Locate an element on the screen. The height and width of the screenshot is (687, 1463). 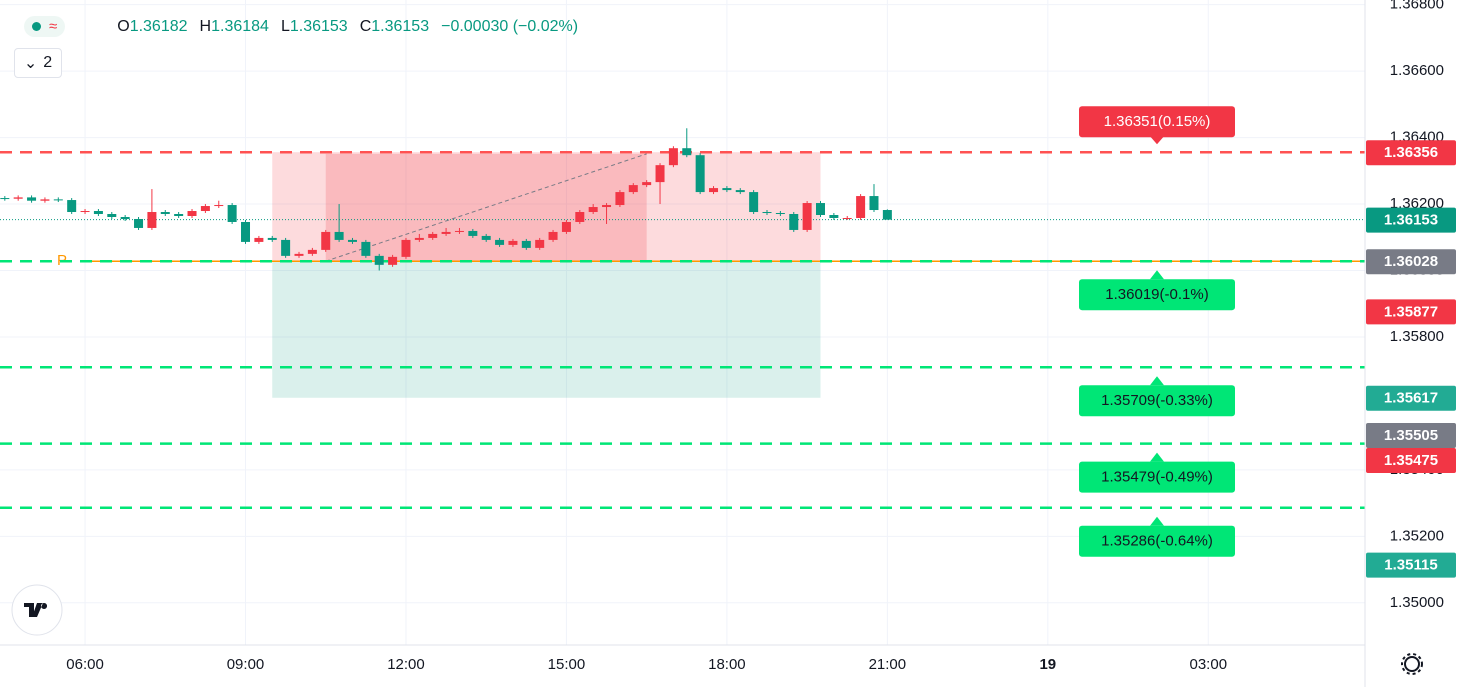
x-tick-label: 03:00 is located at coordinates (1209, 664).